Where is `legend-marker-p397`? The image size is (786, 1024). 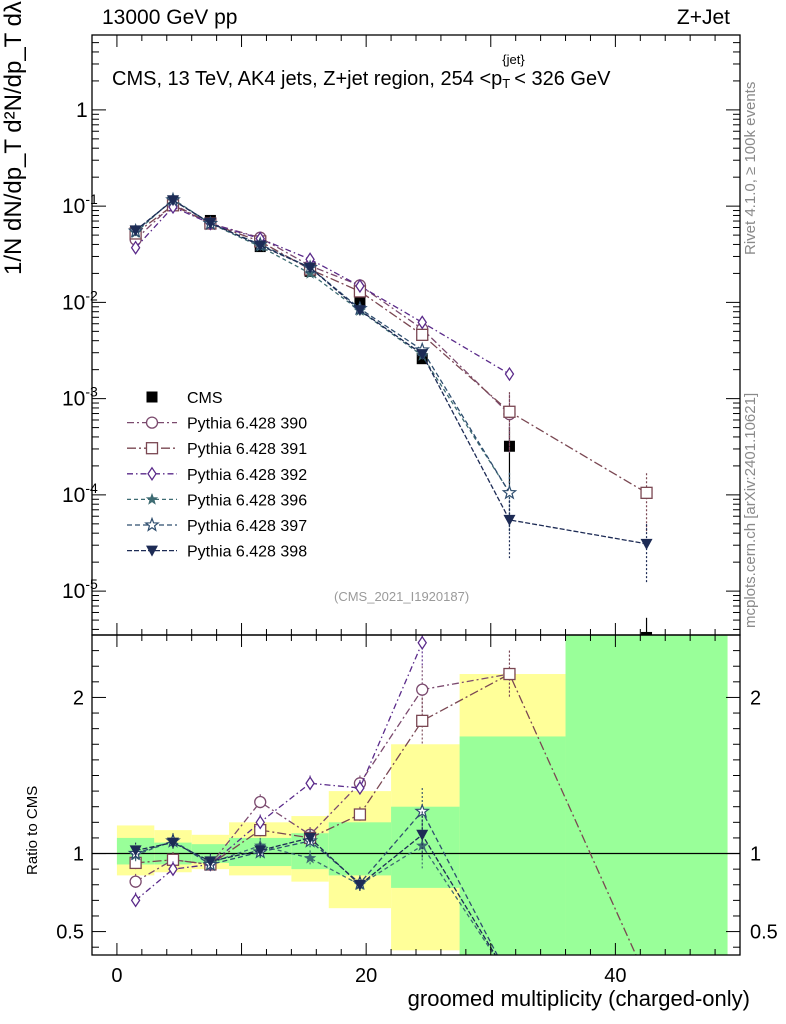 legend-marker-p397 is located at coordinates (152, 524).